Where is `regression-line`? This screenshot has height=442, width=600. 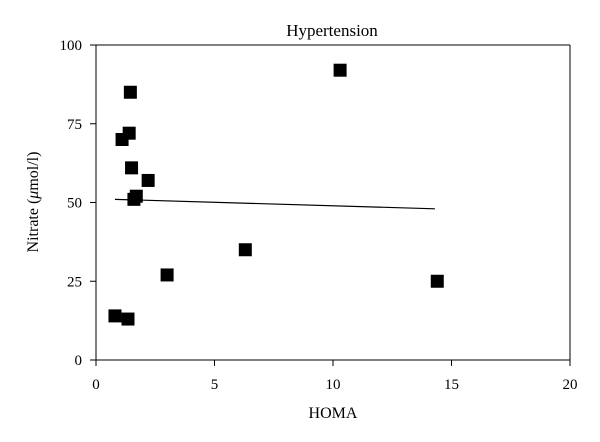
regression-line is located at coordinates (274, 204).